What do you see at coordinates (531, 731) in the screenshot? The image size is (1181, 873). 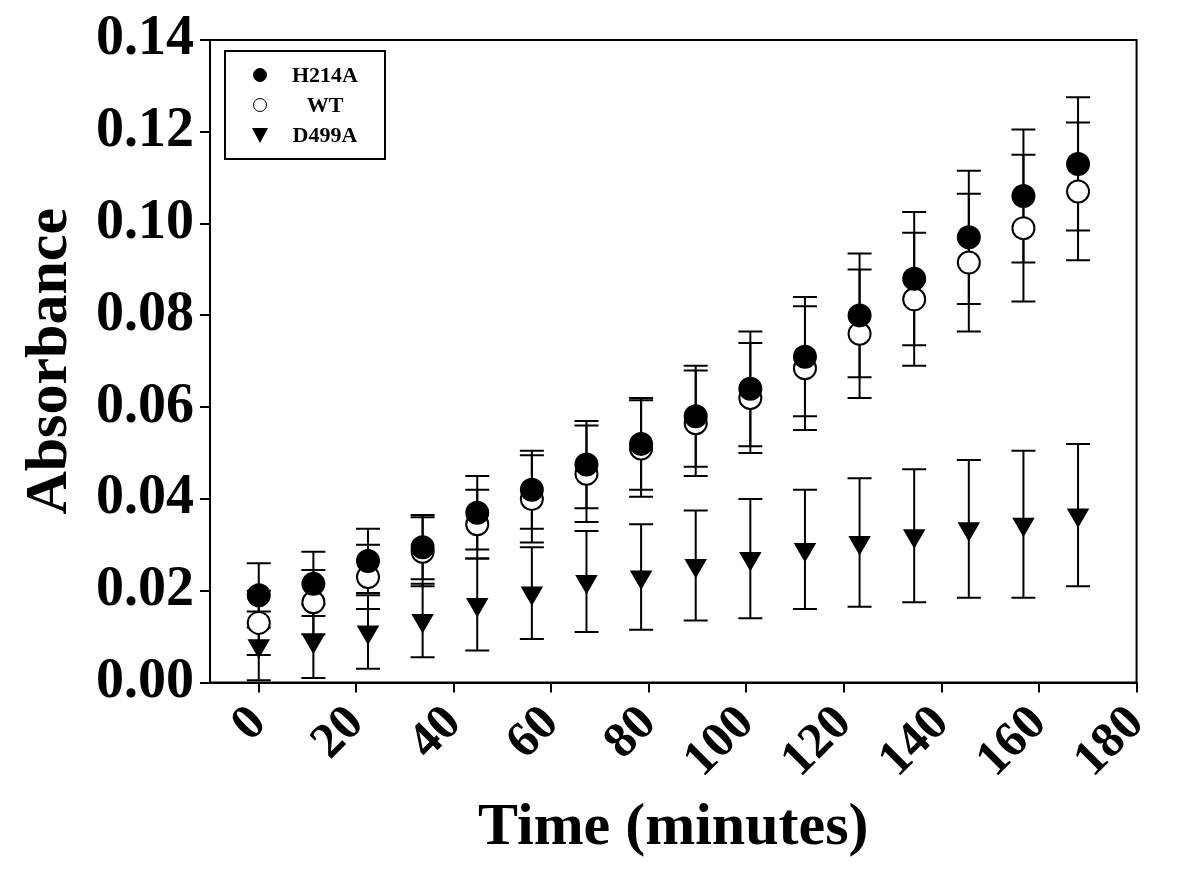 I see `x-tick-label: 60` at bounding box center [531, 731].